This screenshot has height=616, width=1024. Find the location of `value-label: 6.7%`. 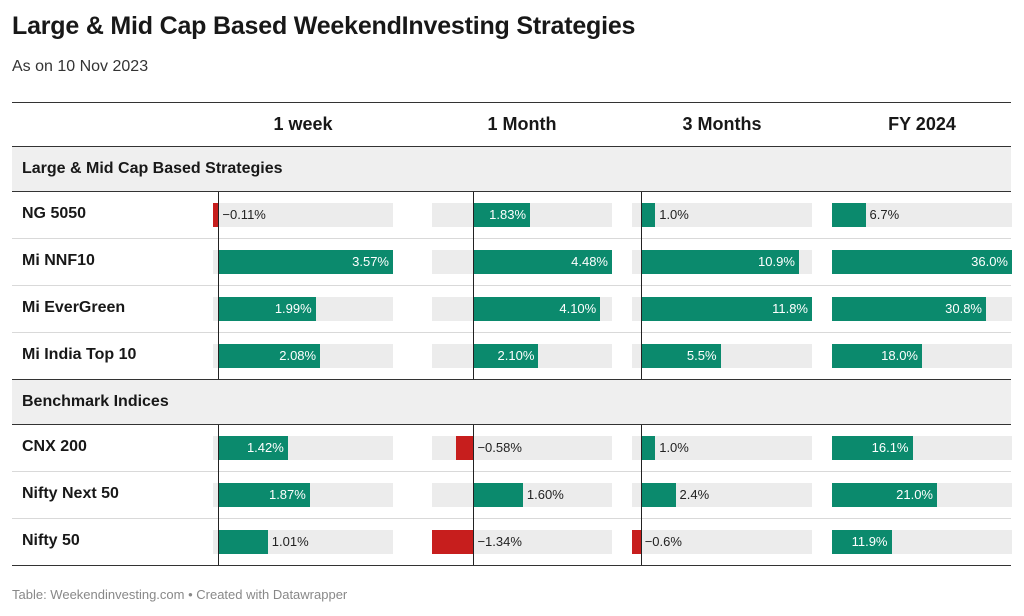

value-label: 6.7% is located at coordinates (884, 214).